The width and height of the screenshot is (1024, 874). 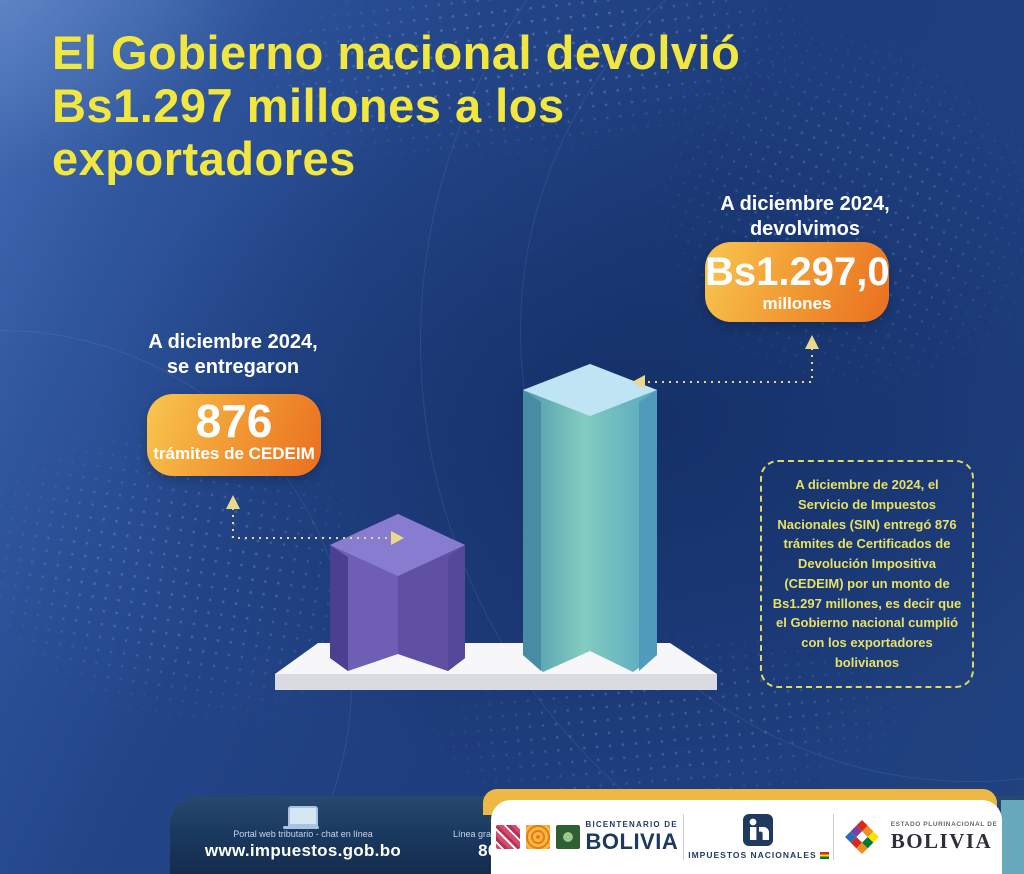 I want to click on bicentenario-emblem-icon, so click(x=567, y=837).